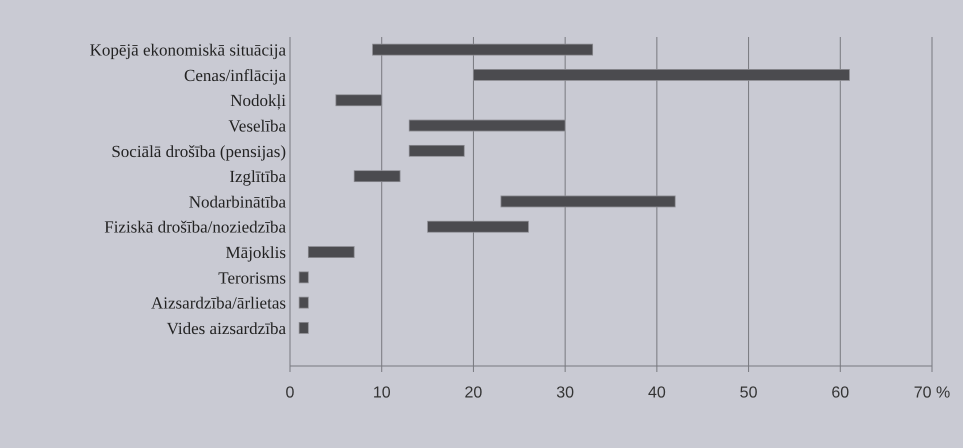 This screenshot has width=963, height=448. What do you see at coordinates (226, 328) in the screenshot?
I see `y-tick-label: Vides aizsardzība` at bounding box center [226, 328].